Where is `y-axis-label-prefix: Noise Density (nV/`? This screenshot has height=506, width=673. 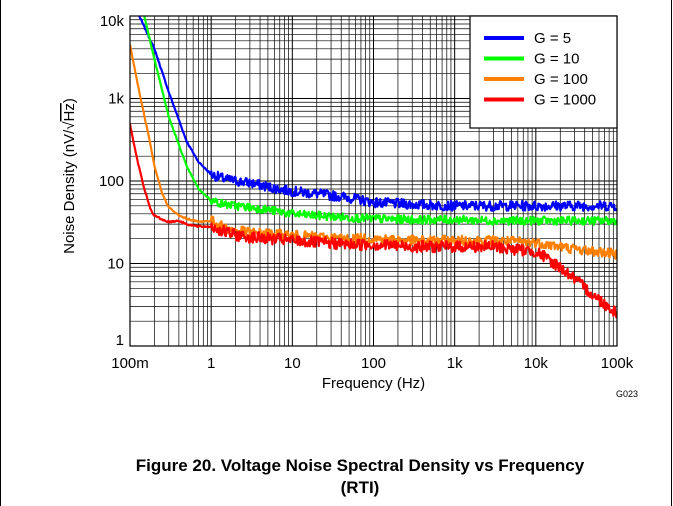
y-axis-label-prefix: Noise Density (nV/ is located at coordinates (69, 191).